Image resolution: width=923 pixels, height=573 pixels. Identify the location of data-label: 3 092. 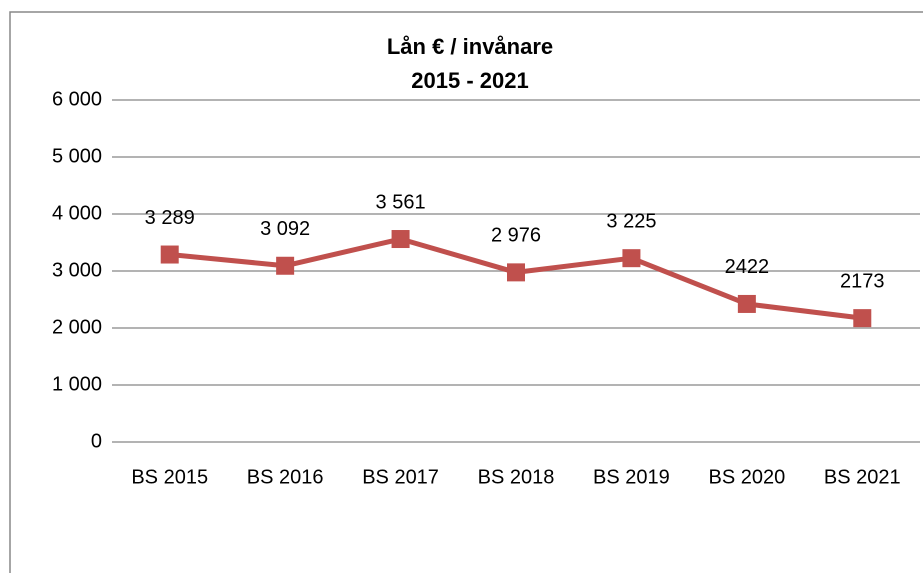
(285, 229).